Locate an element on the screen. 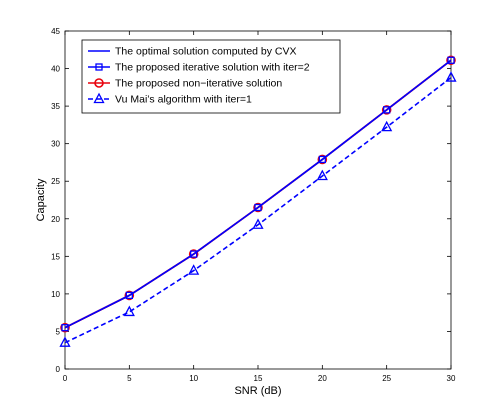 This screenshot has height=414, width=498. x-tick-label: 15 is located at coordinates (258, 378).